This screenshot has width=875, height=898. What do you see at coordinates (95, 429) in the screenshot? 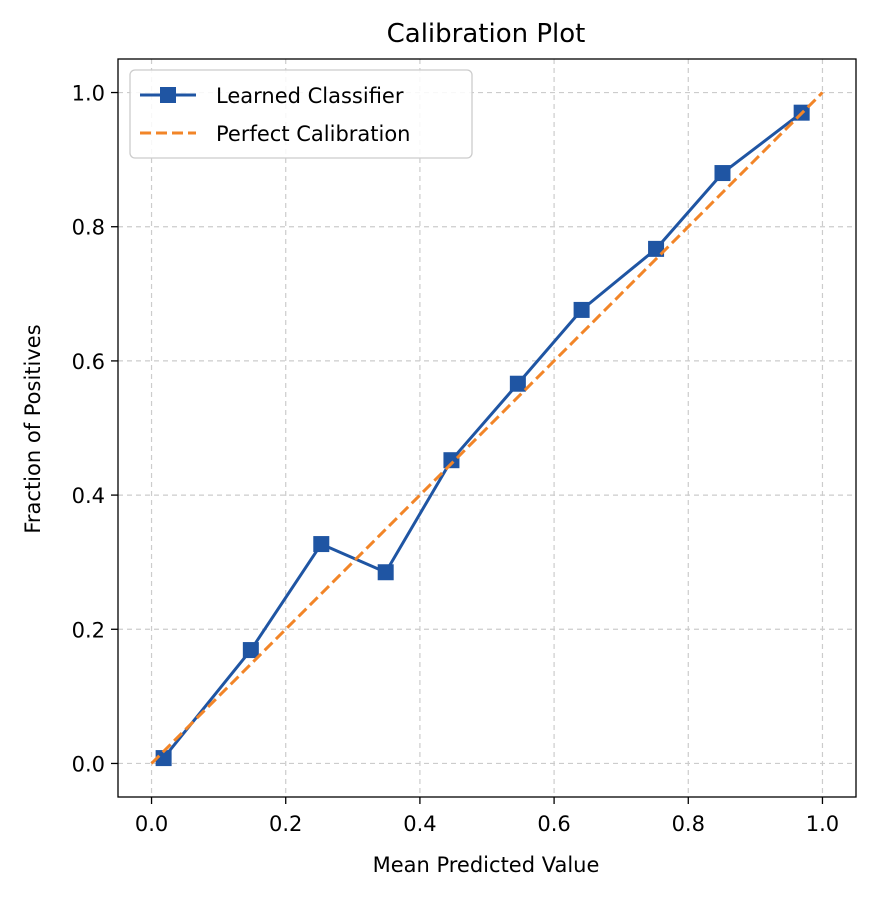
I see `y-axis-ticks: 0.0 0.2 0.4 0.6 0.8 1.0` at bounding box center [95, 429].